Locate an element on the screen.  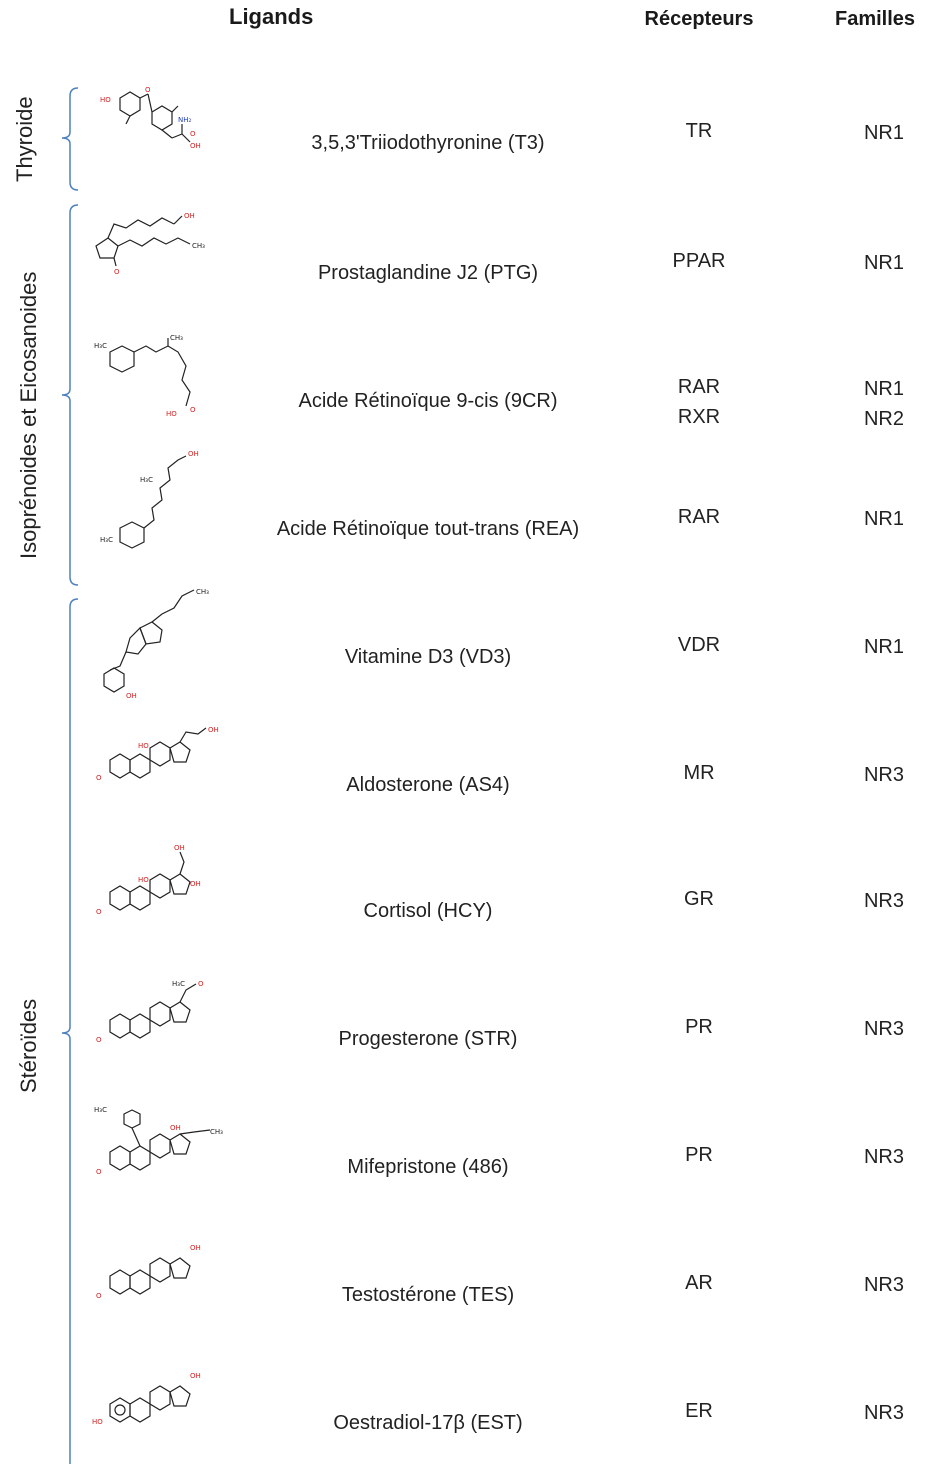
vitamin-d3-structure-icon: CH₃ OH is located at coordinates (156, 644).